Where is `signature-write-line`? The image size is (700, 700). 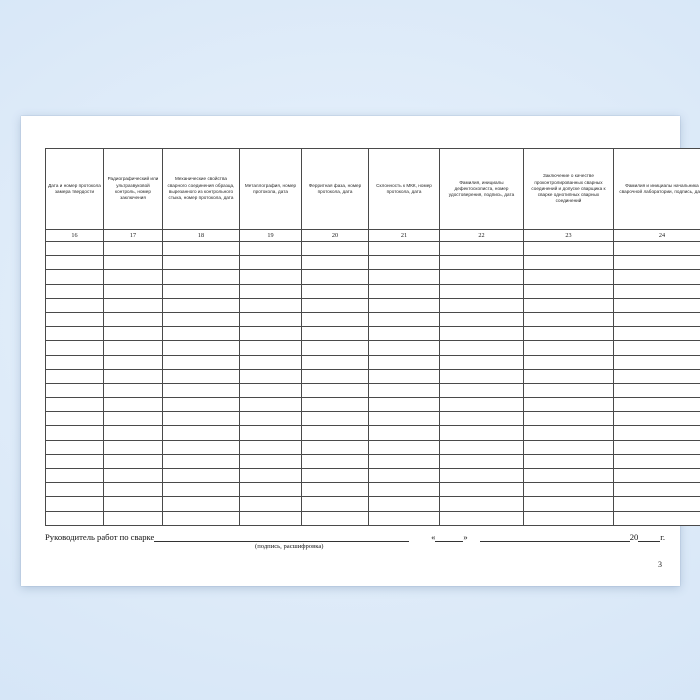 signature-write-line is located at coordinates (282, 537).